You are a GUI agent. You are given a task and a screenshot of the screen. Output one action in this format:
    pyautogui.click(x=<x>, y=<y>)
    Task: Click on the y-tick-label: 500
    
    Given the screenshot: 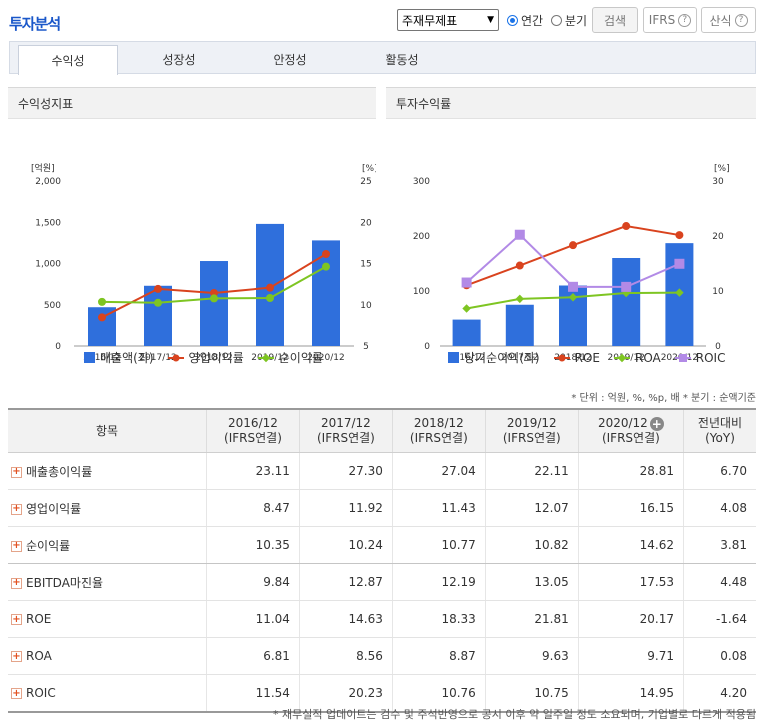 What is the action you would take?
    pyautogui.click(x=52, y=306)
    